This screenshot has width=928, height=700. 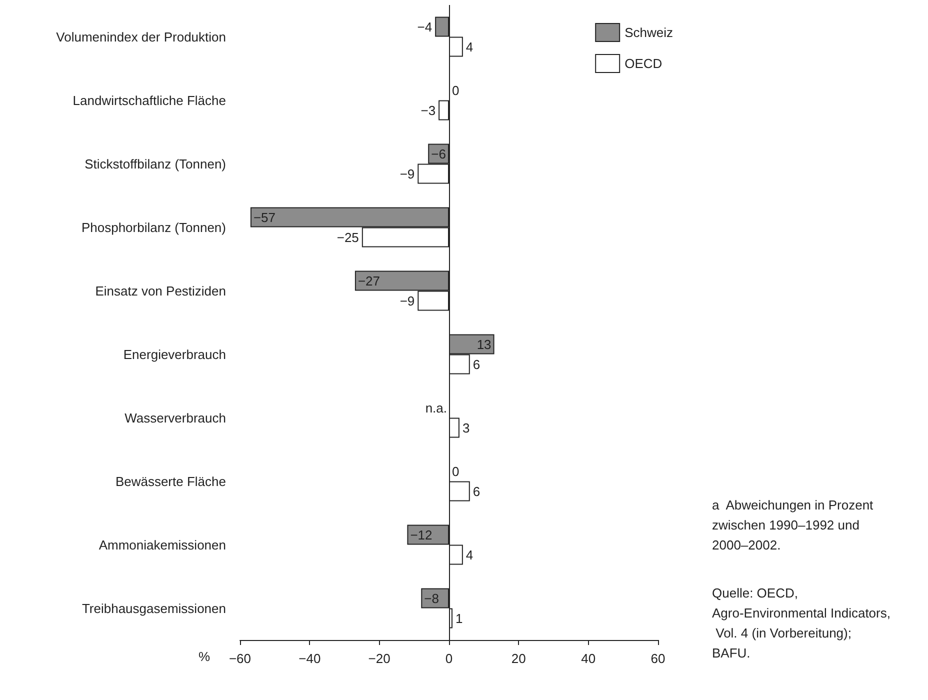 I want to click on y-tick-label: Stickstoffbilanz (Tonnen), so click(x=155, y=164).